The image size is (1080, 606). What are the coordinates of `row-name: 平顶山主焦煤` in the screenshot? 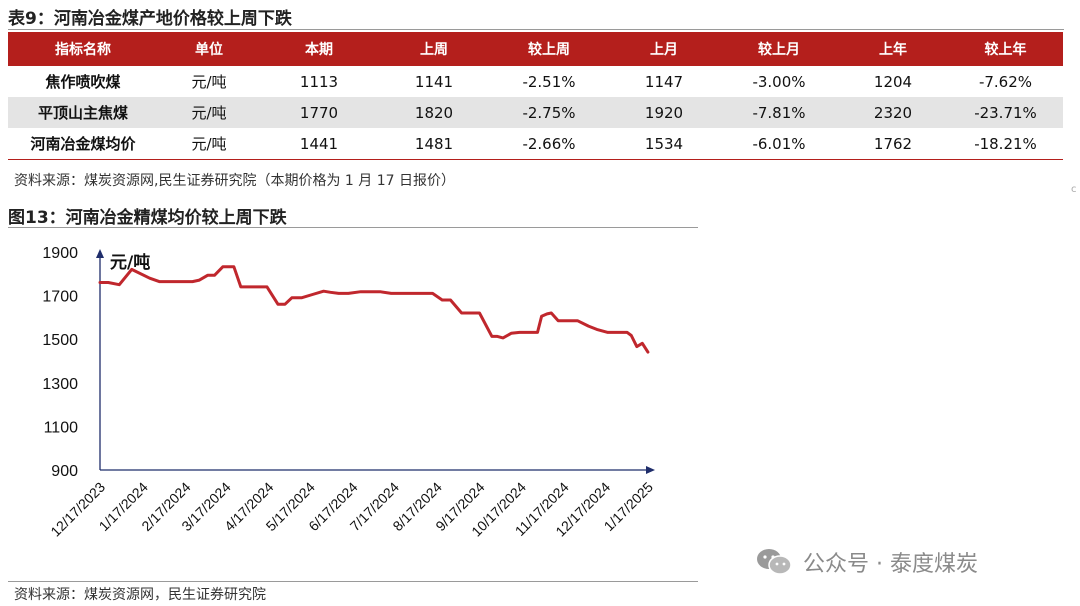 It's located at (83, 112).